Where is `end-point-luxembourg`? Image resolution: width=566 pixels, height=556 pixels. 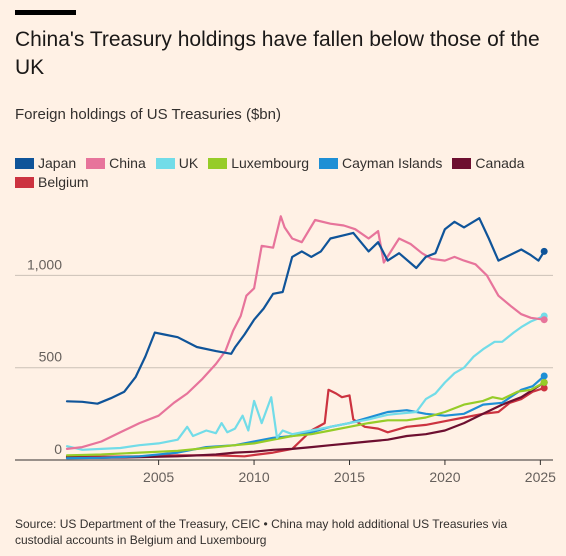 end-point-luxembourg is located at coordinates (544, 382).